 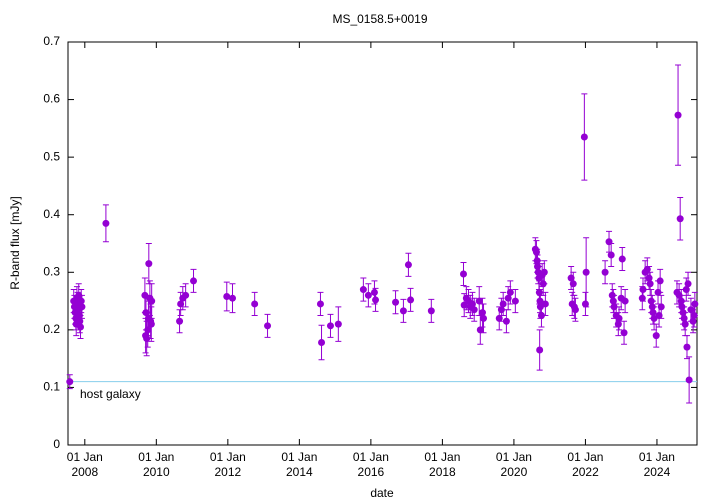 I want to click on x-tick-label: 01 Jan 2020, so click(x=513, y=464).